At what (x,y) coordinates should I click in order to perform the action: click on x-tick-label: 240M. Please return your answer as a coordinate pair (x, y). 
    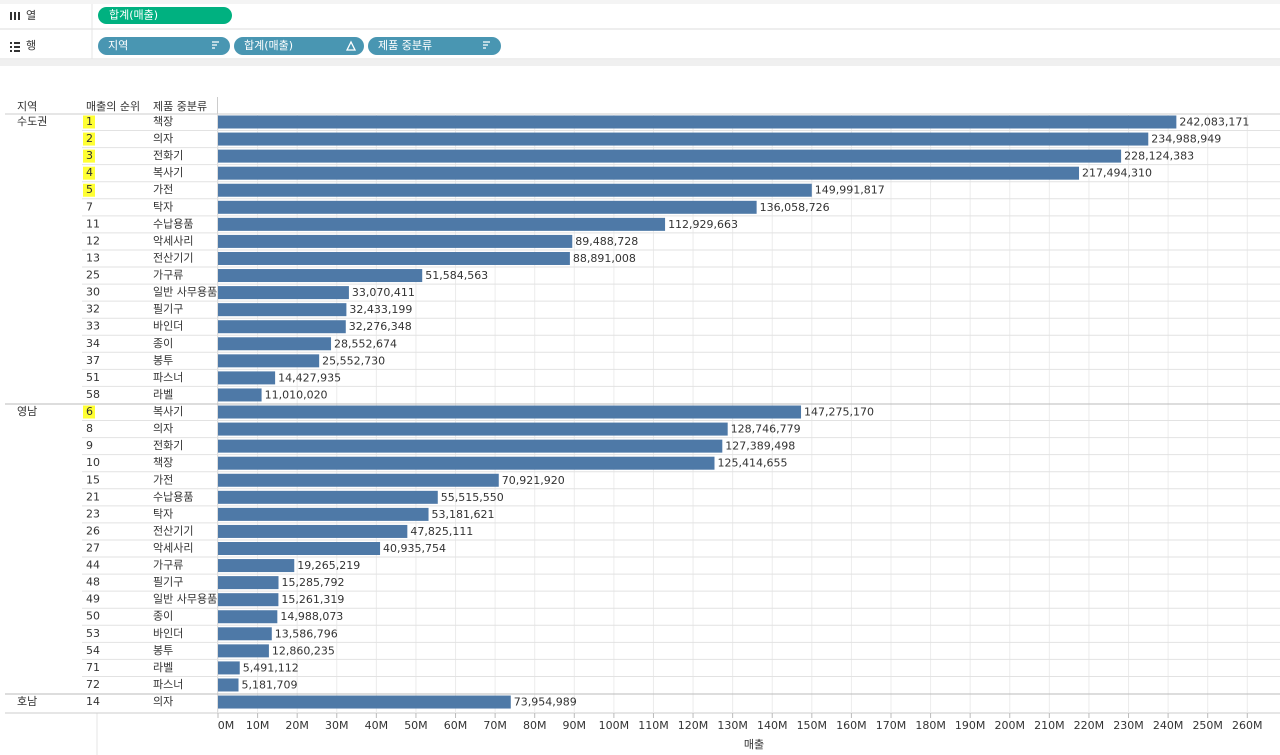
    Looking at the image, I should click on (1168, 725).